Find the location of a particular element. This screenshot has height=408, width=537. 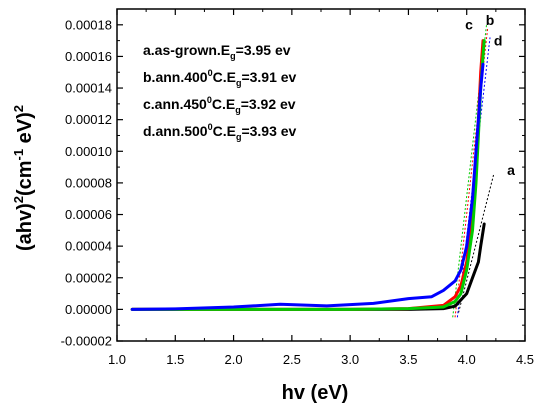

legend-entry-a: a.as-grown.Eg=3.95 ev is located at coordinates (217, 51).